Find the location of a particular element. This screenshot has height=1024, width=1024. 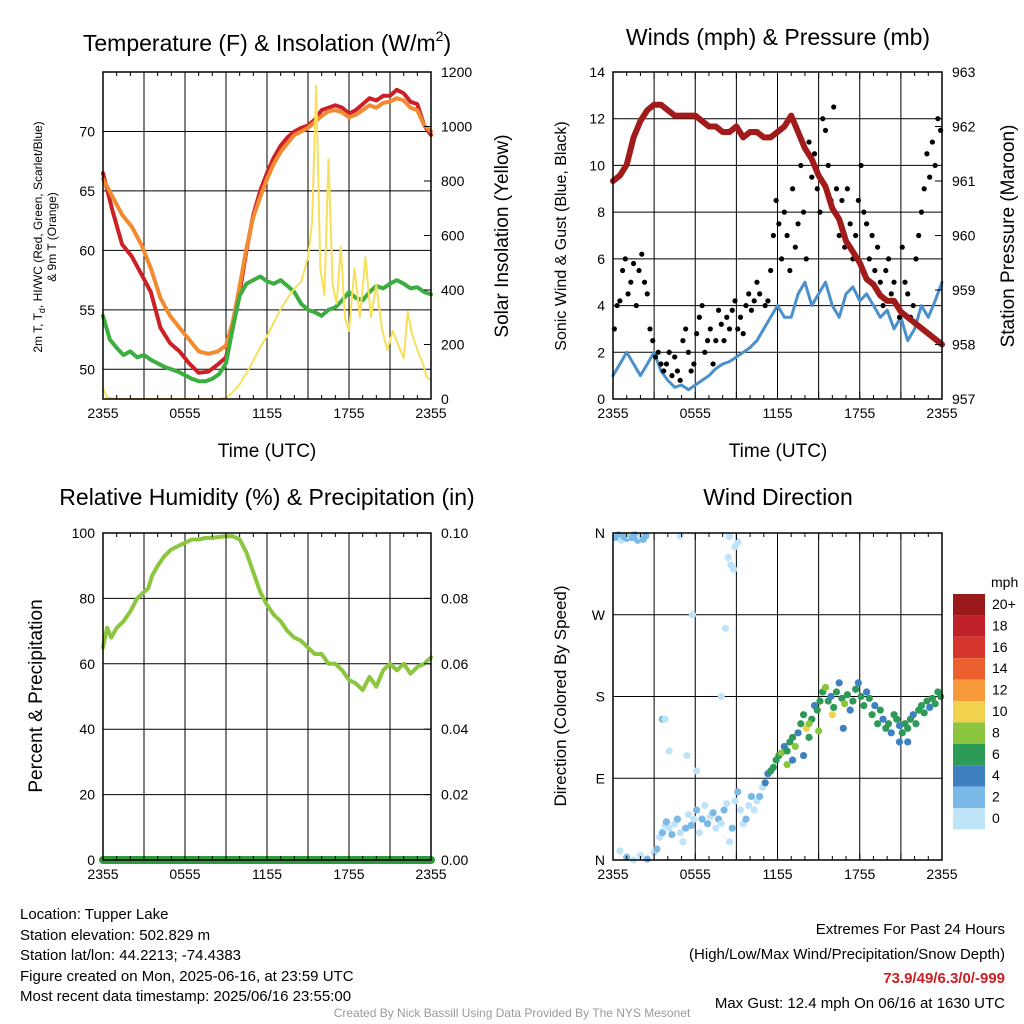

temperature-title: Temperature (F) & Insolation (W/m2) is located at coordinates (267, 42).